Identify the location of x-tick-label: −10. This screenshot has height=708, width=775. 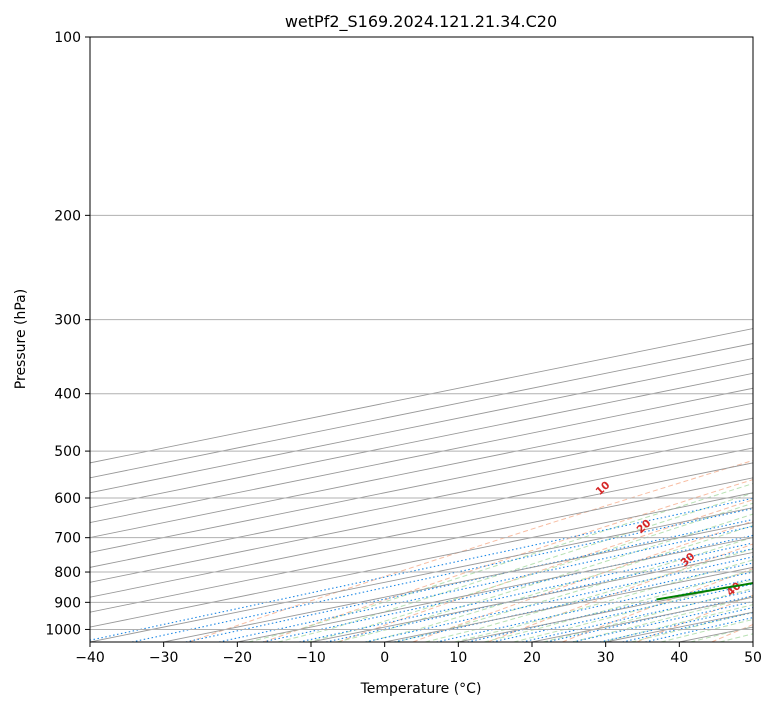
(311, 658).